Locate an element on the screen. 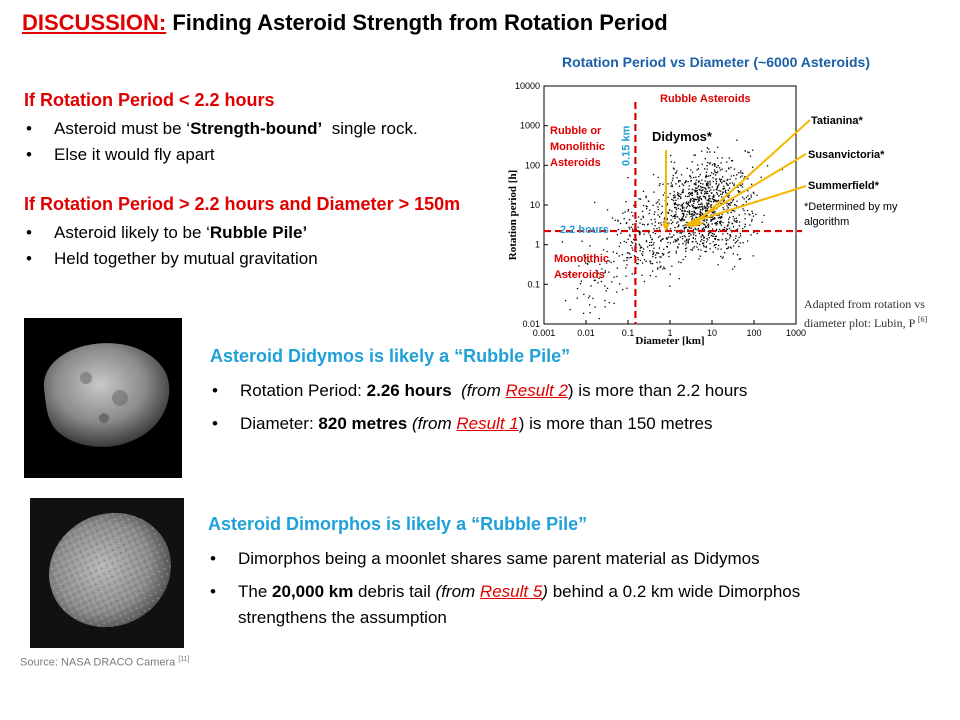  source-text: Source: NASA DRACO Camera is located at coordinates (99, 662).